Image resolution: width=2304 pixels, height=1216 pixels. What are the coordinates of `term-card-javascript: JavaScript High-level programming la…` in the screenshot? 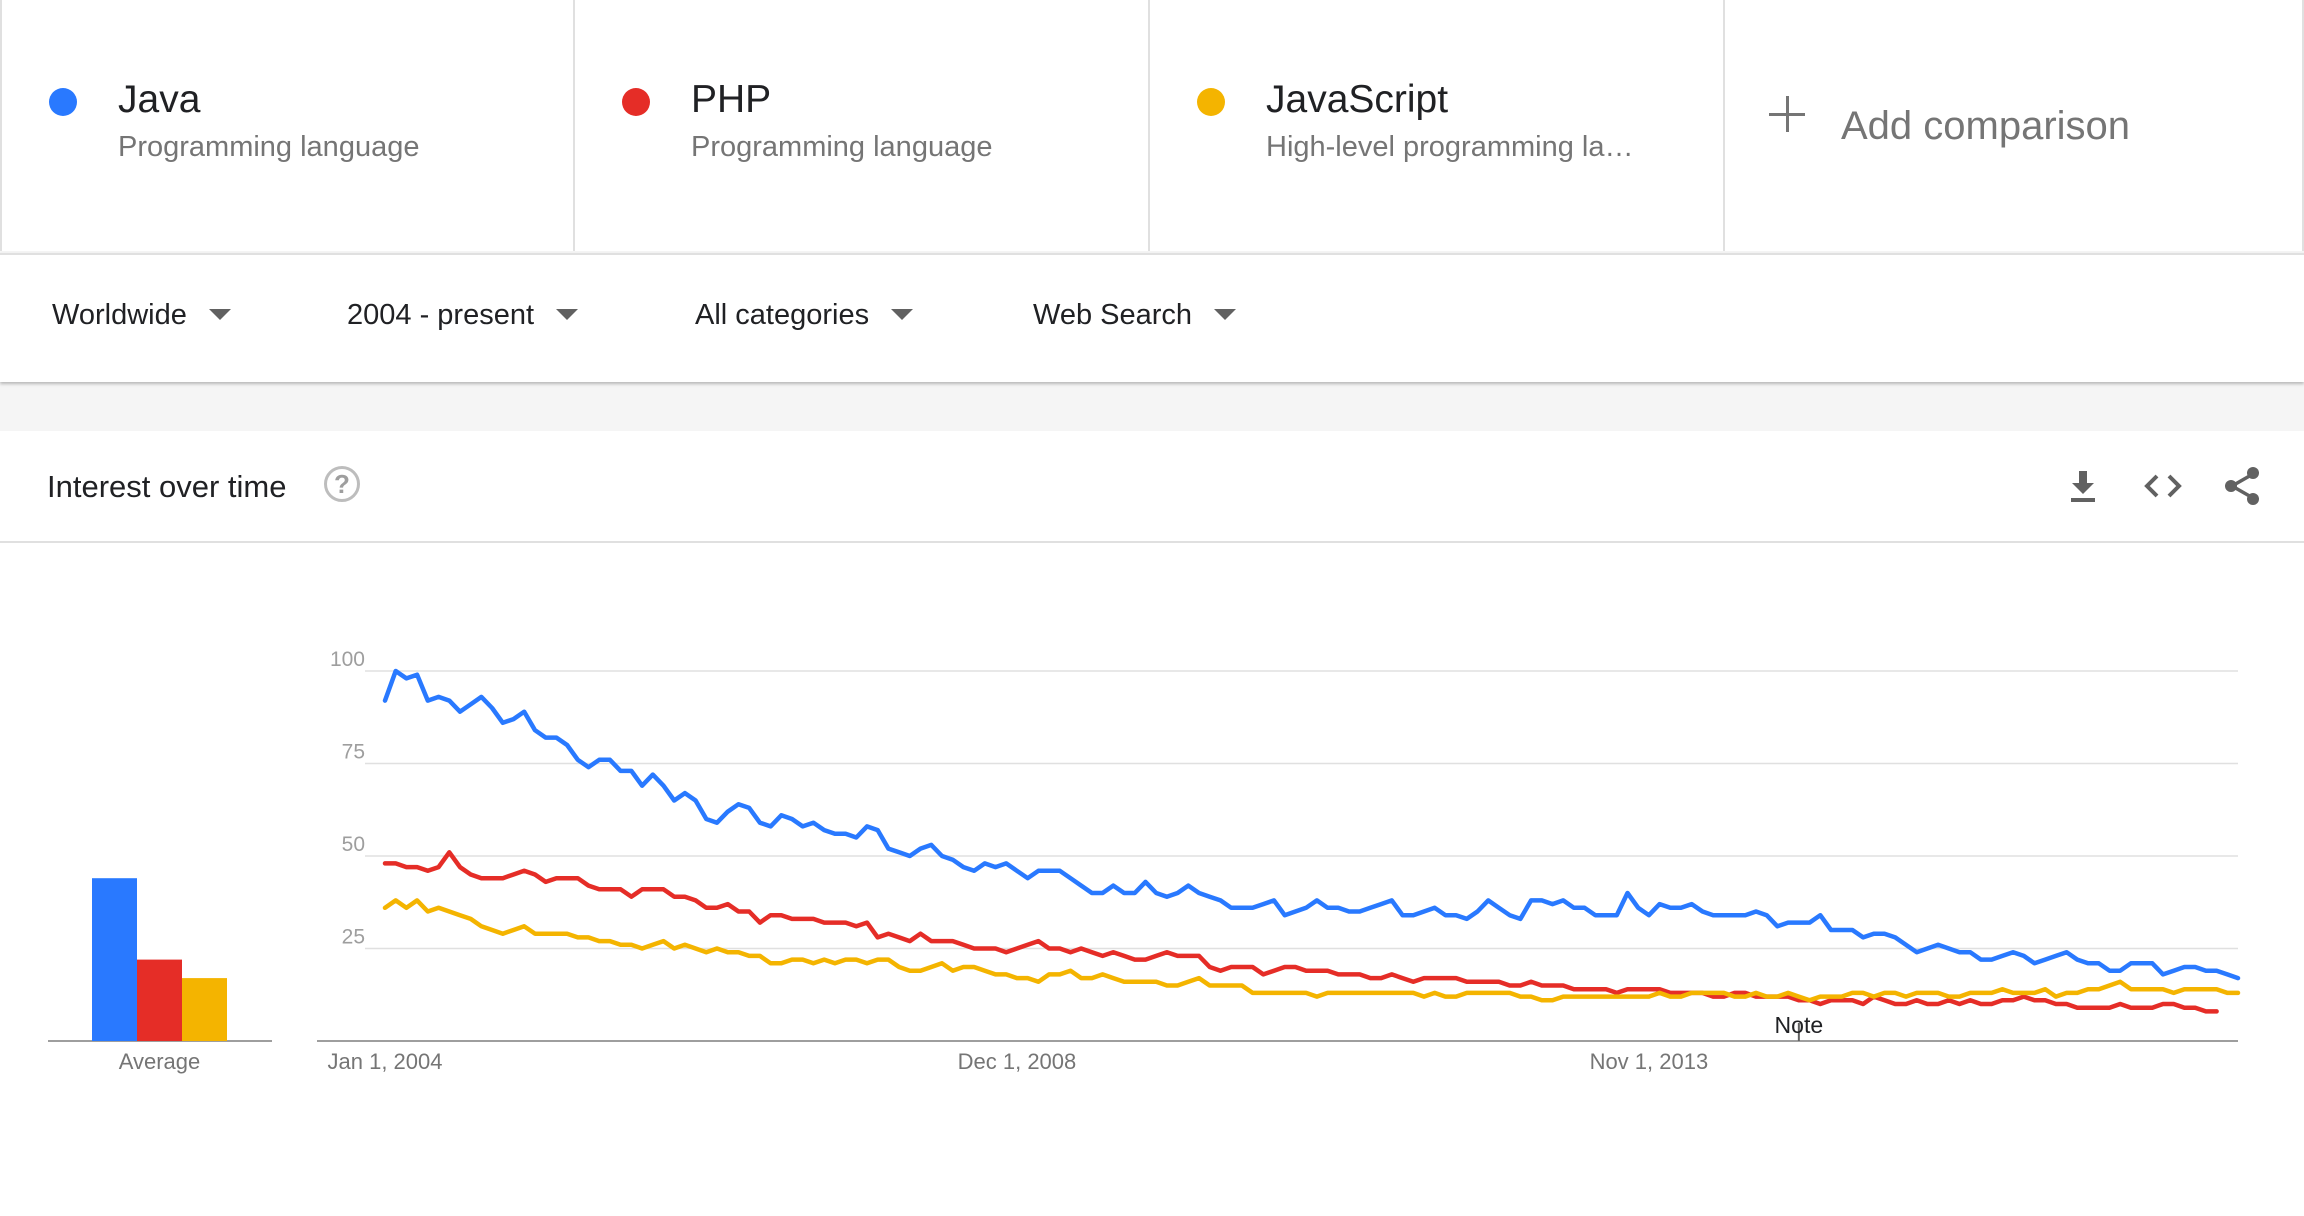 It's located at (1437, 125).